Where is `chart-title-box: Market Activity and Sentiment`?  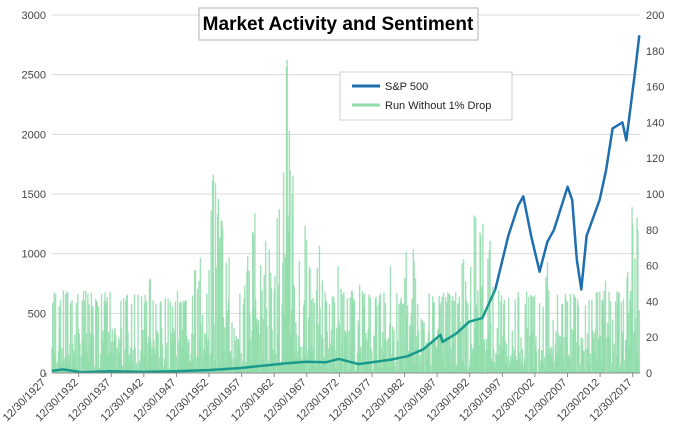 chart-title-box: Market Activity and Sentiment is located at coordinates (338, 24).